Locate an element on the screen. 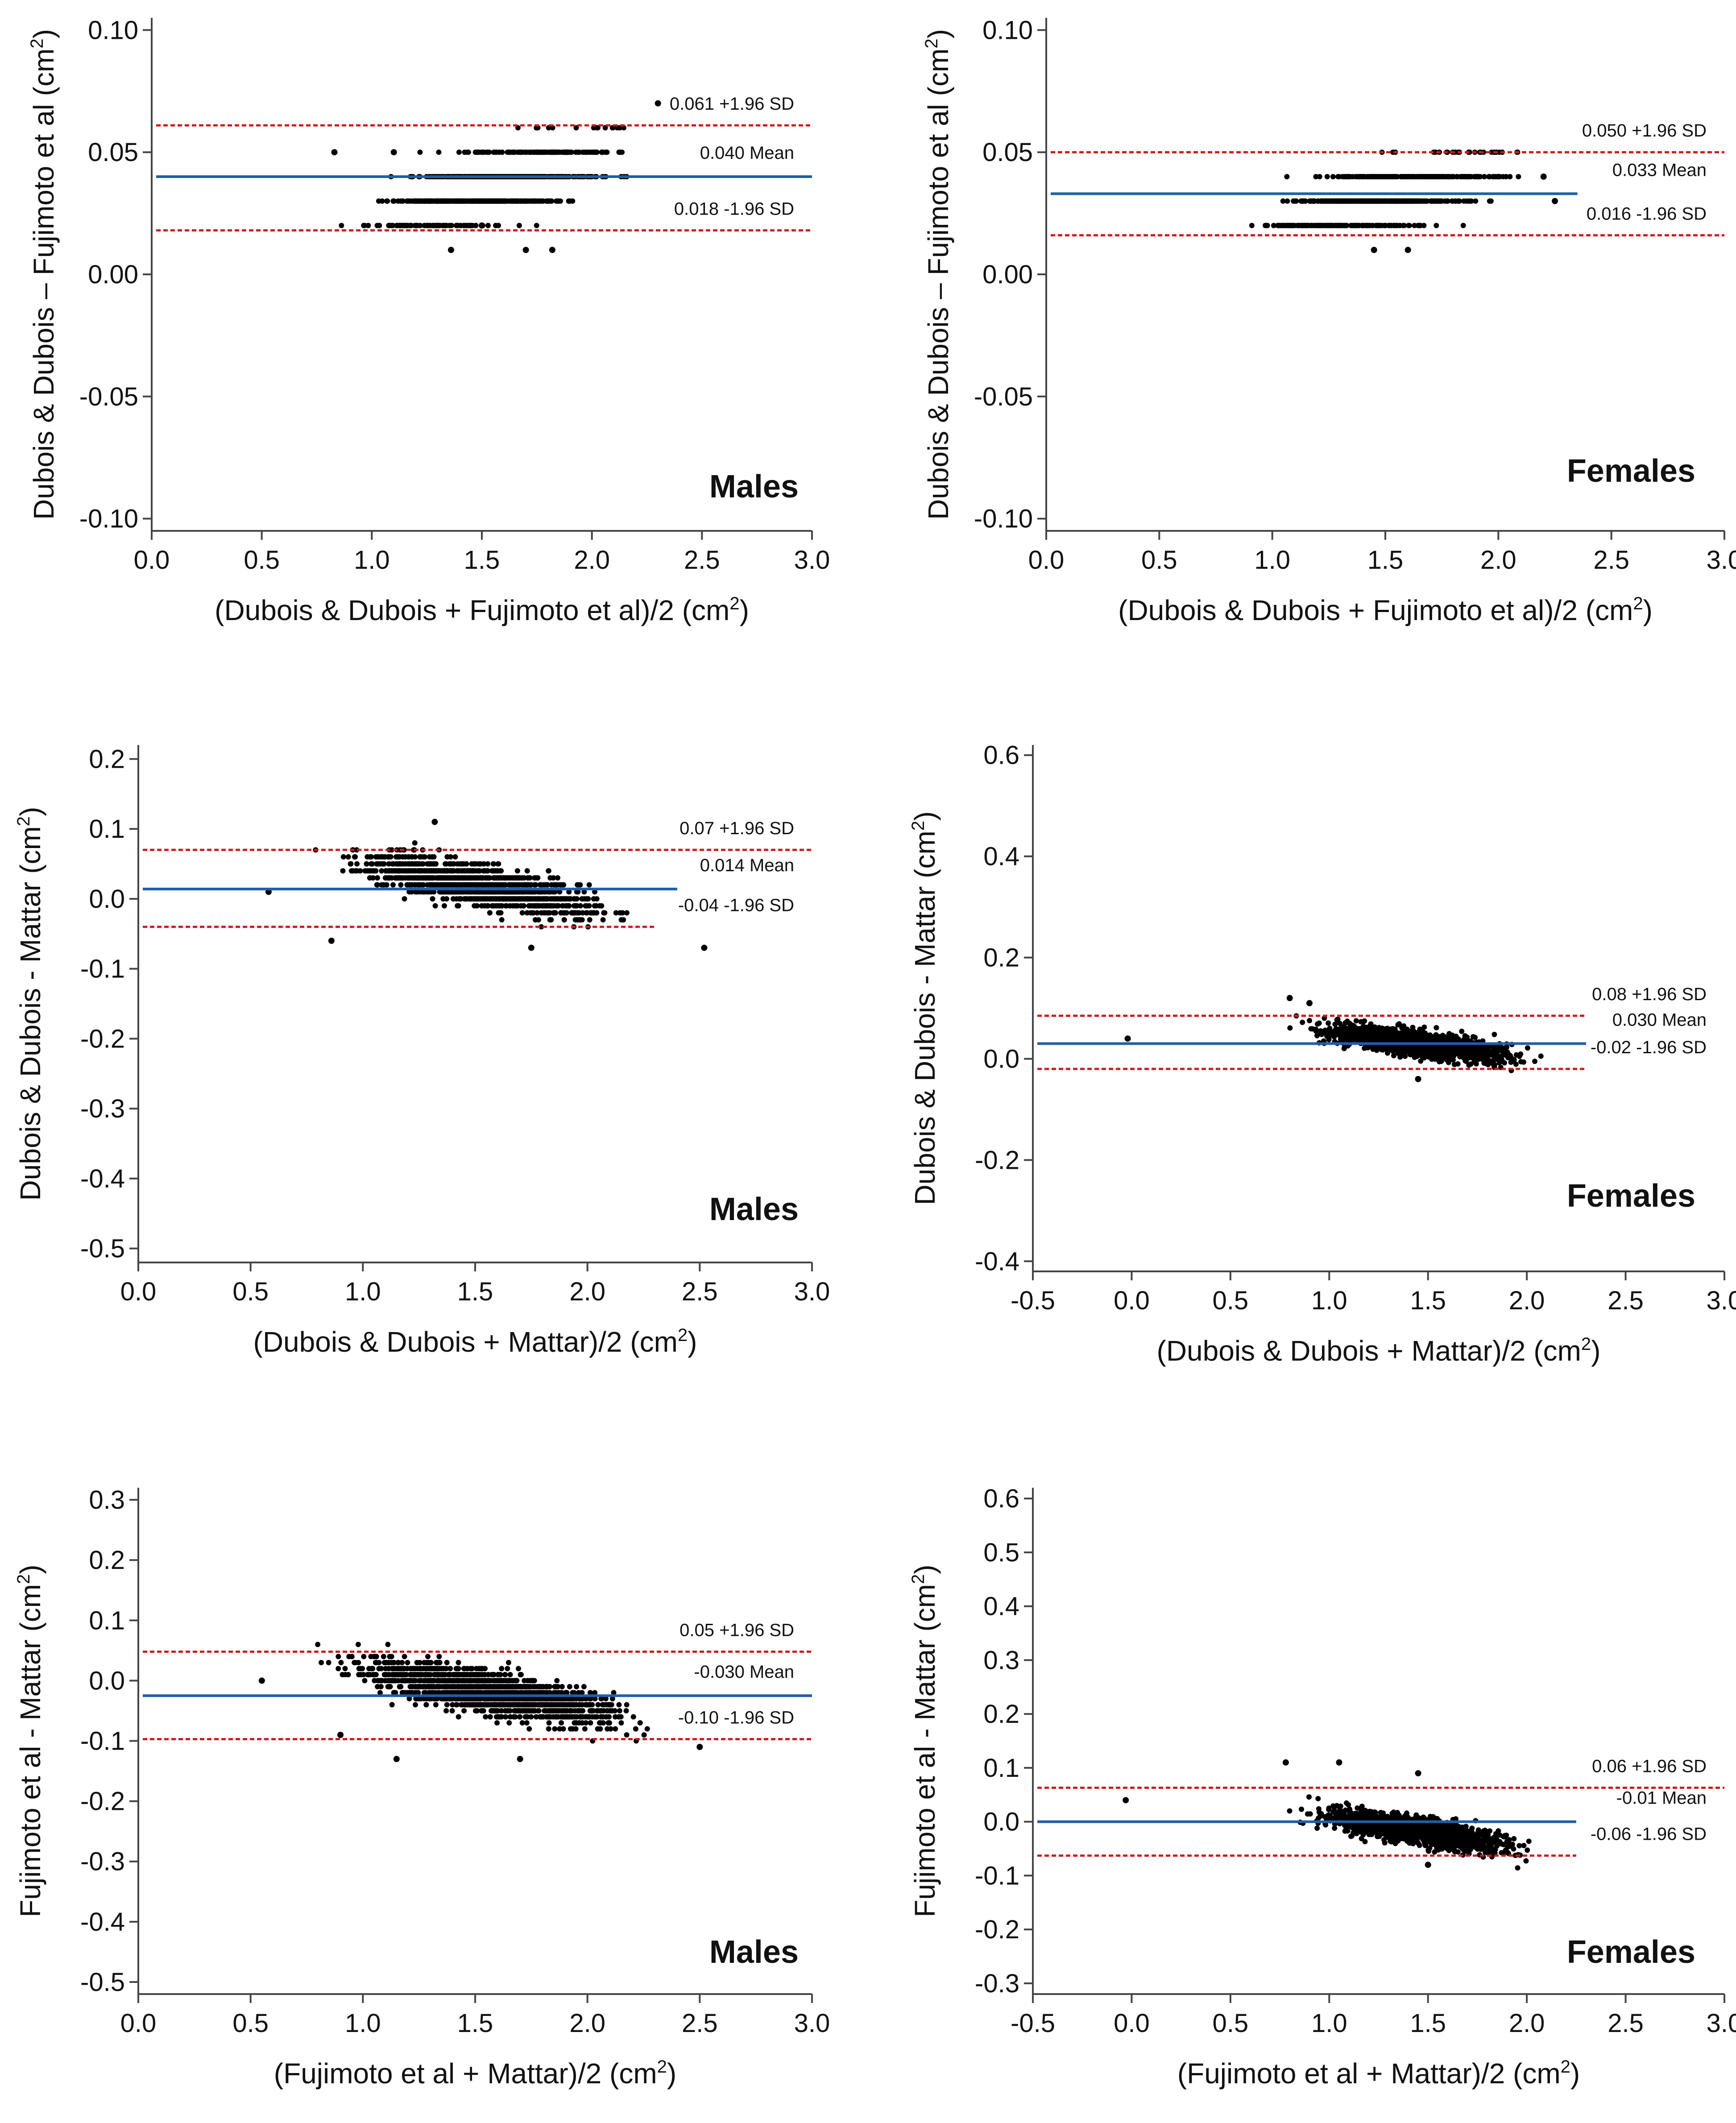 This screenshot has width=1736, height=2123. y-tick-label: 0.0 is located at coordinates (107, 1680).